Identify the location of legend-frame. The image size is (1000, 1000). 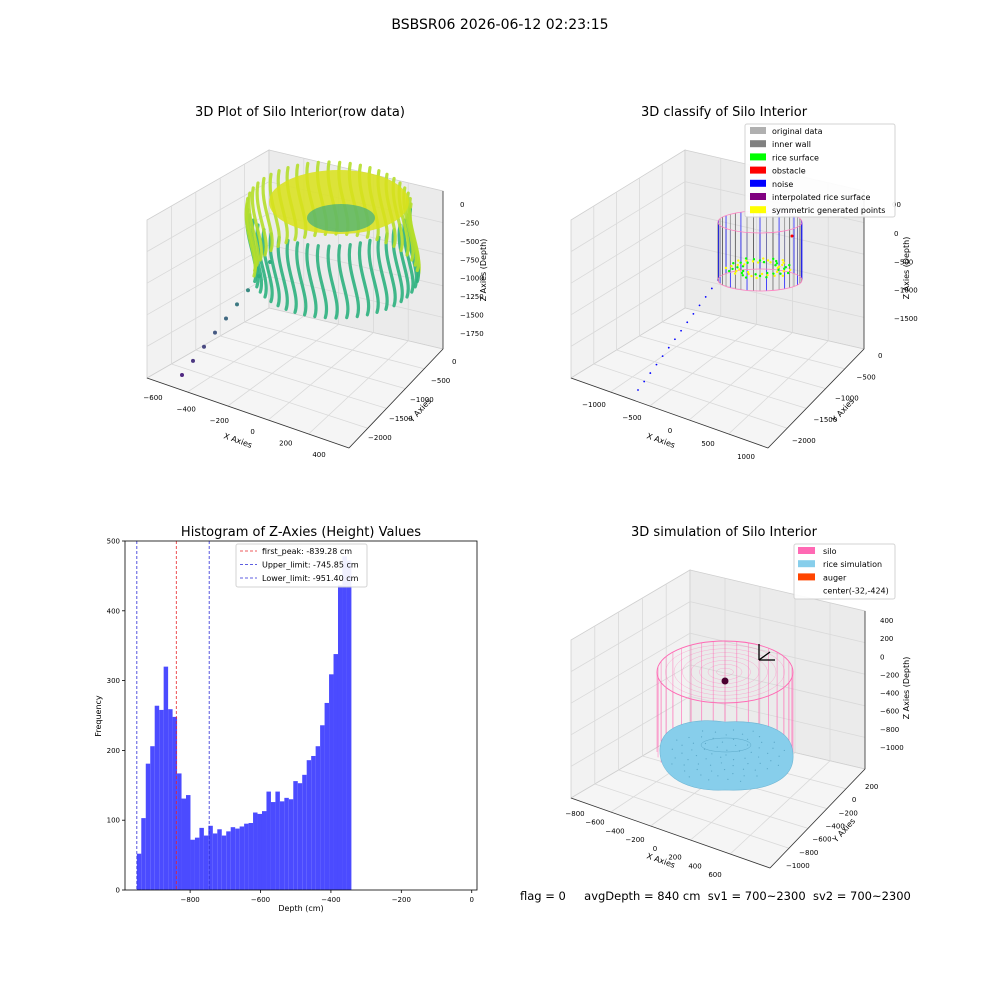
(301, 565).